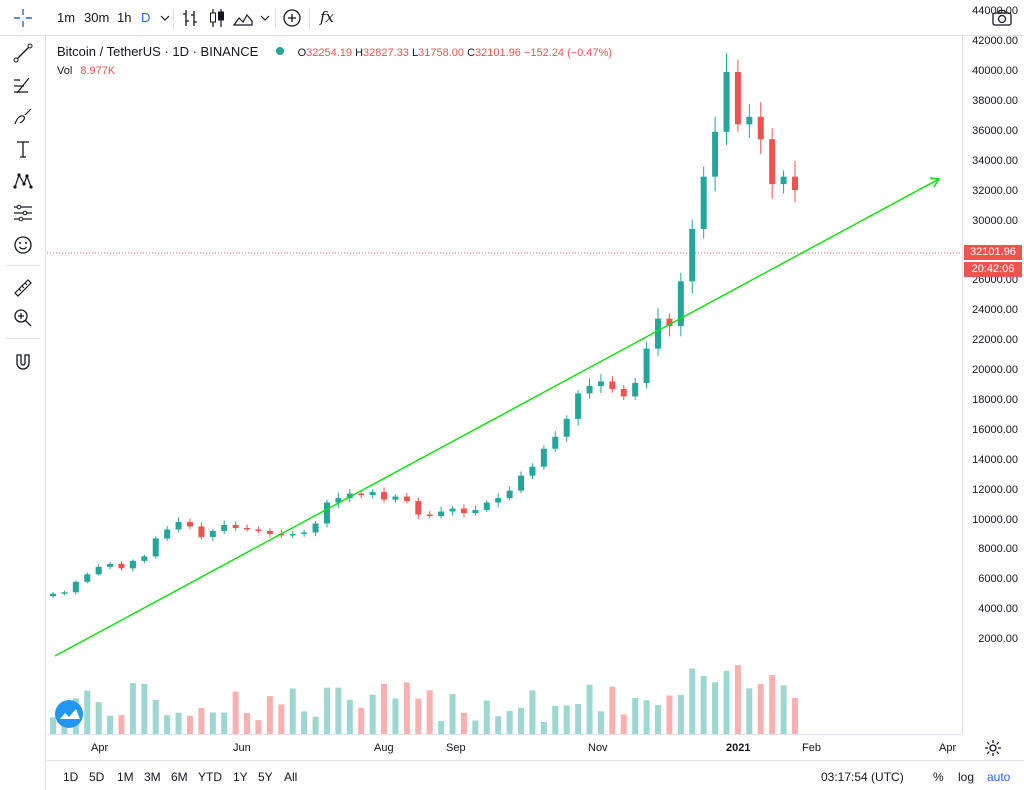 This screenshot has height=790, width=1024. I want to click on patterns-icon, so click(23, 181).